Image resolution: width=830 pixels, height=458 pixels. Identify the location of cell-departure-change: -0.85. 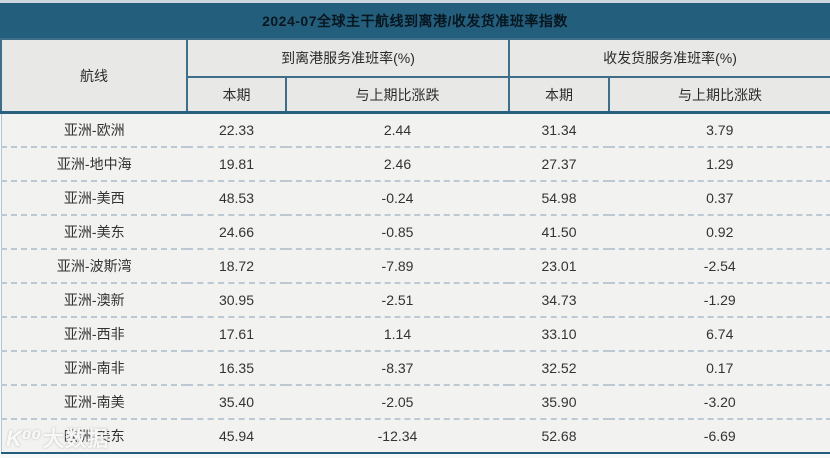
(397, 231).